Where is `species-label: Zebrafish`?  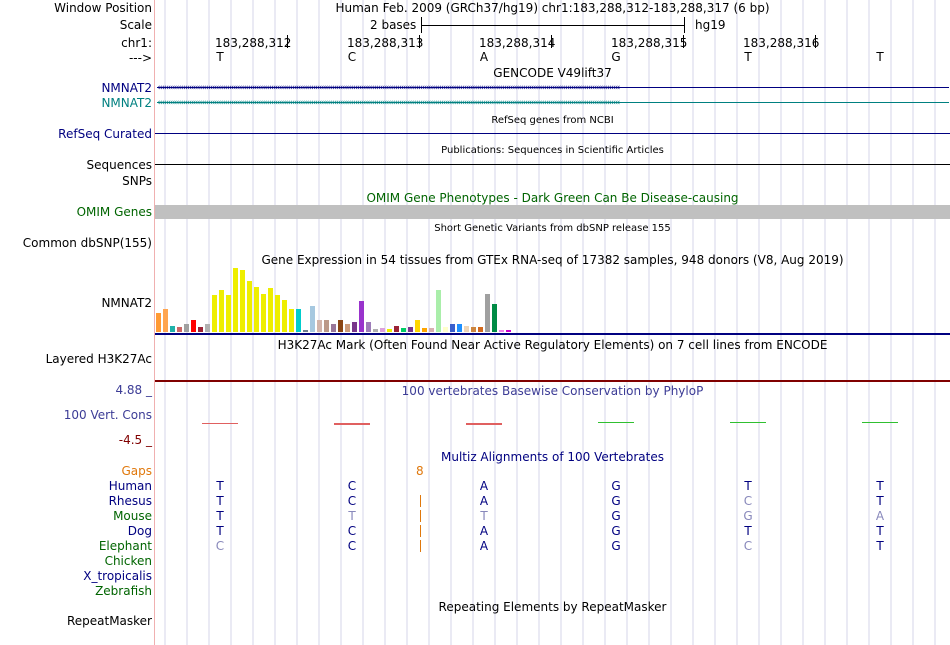
species-label: Zebrafish is located at coordinates (123, 591).